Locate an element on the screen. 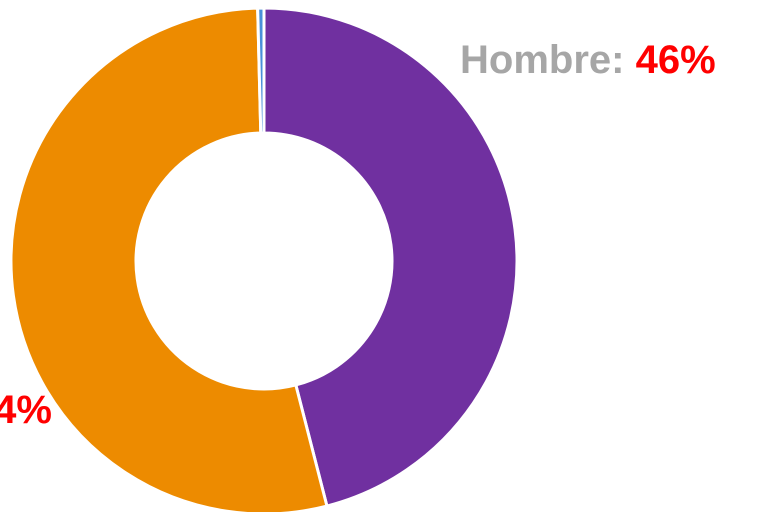 The width and height of the screenshot is (773, 512). value-label: 46% is located at coordinates (676, 60).